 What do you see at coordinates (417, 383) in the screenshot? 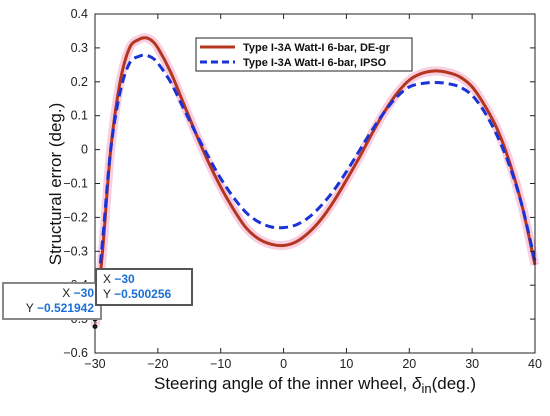
I see `x-axis-label-symbol: δ` at bounding box center [417, 383].